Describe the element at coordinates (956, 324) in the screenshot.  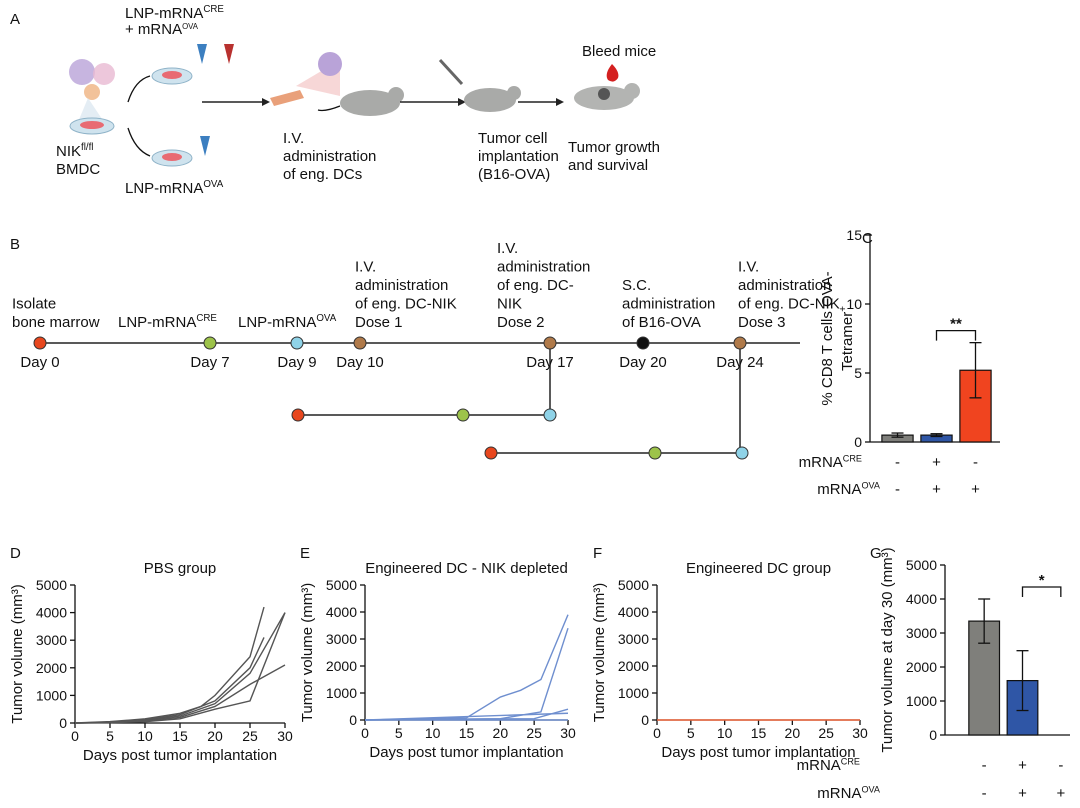
I see `significance: **` at that location.